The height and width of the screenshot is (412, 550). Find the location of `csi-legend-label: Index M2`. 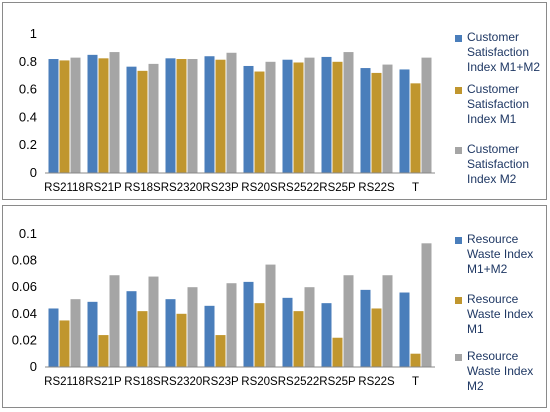

csi-legend-label: Index M2 is located at coordinates (492, 179).